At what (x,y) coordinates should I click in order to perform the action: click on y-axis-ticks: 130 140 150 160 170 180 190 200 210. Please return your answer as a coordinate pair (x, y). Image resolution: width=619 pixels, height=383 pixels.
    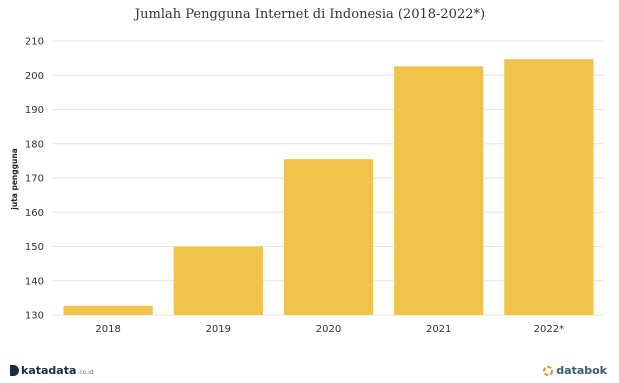
    Looking at the image, I should click on (34, 179).